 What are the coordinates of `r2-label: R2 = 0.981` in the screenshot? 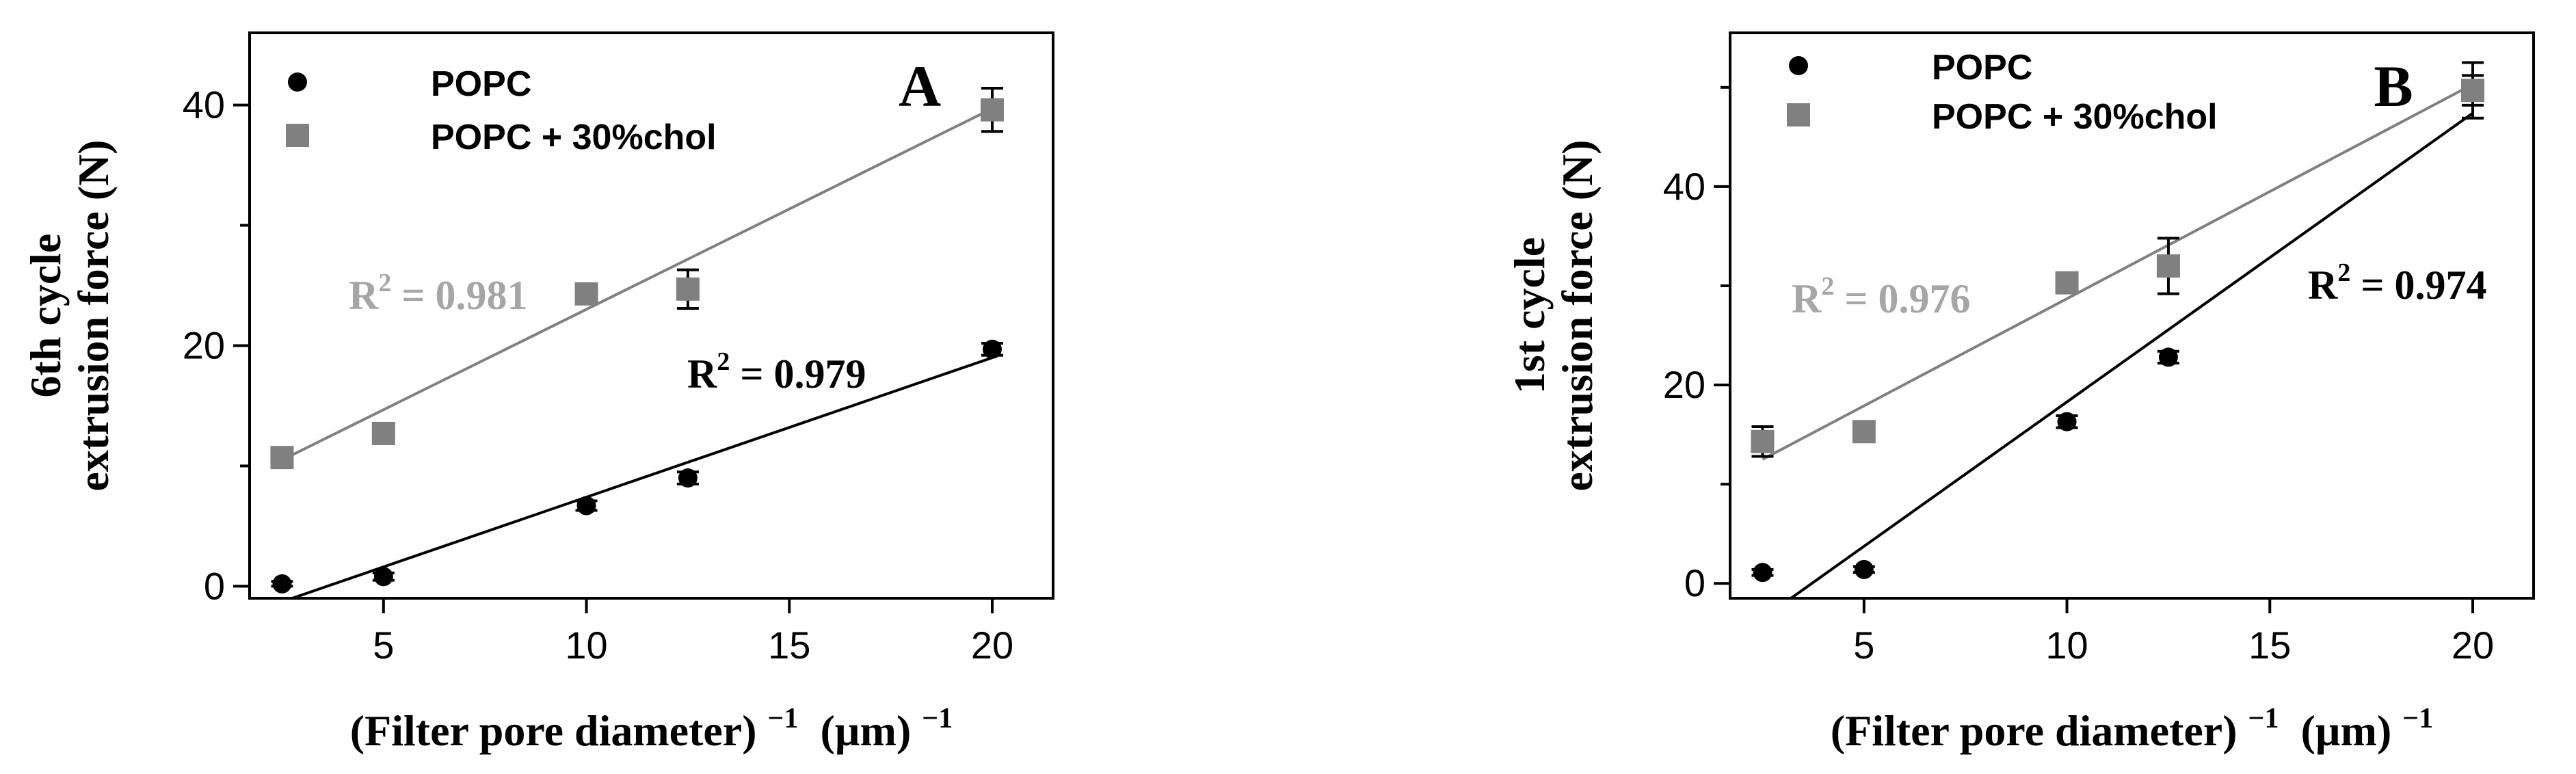 It's located at (438, 293).